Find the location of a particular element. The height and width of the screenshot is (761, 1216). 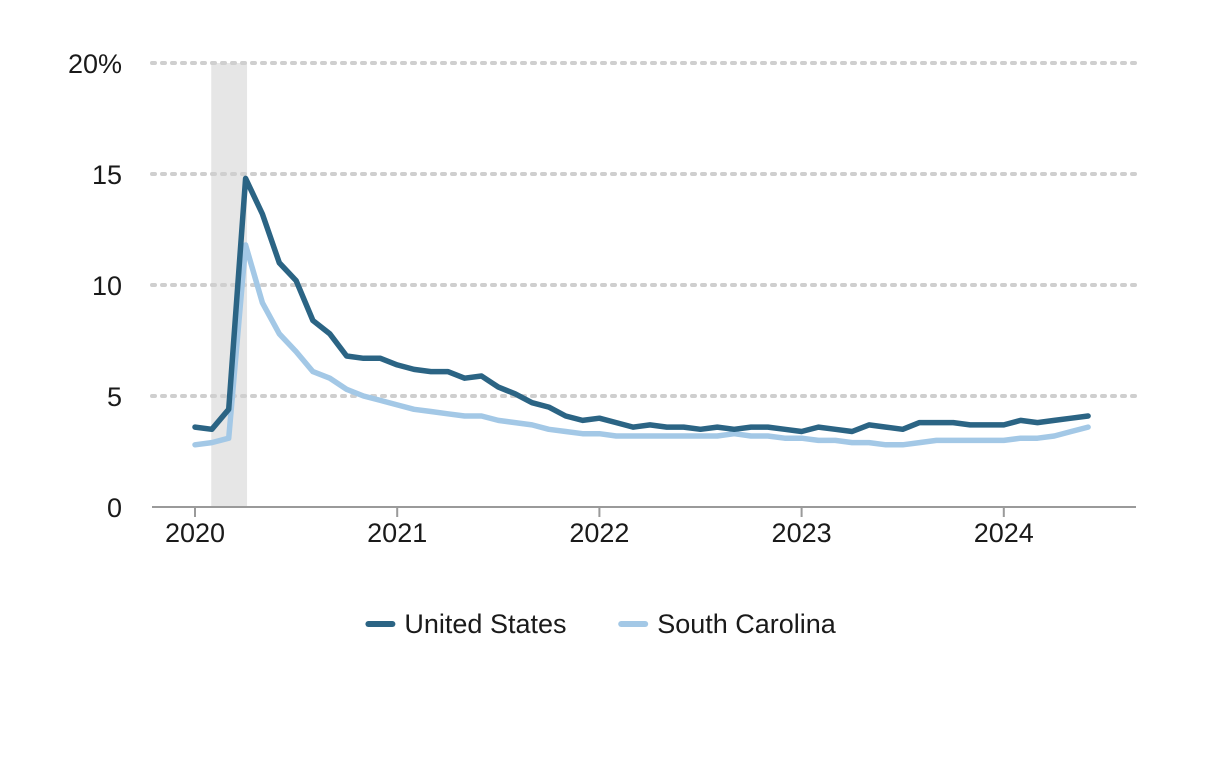

y-tick-label: 5 is located at coordinates (114, 397).